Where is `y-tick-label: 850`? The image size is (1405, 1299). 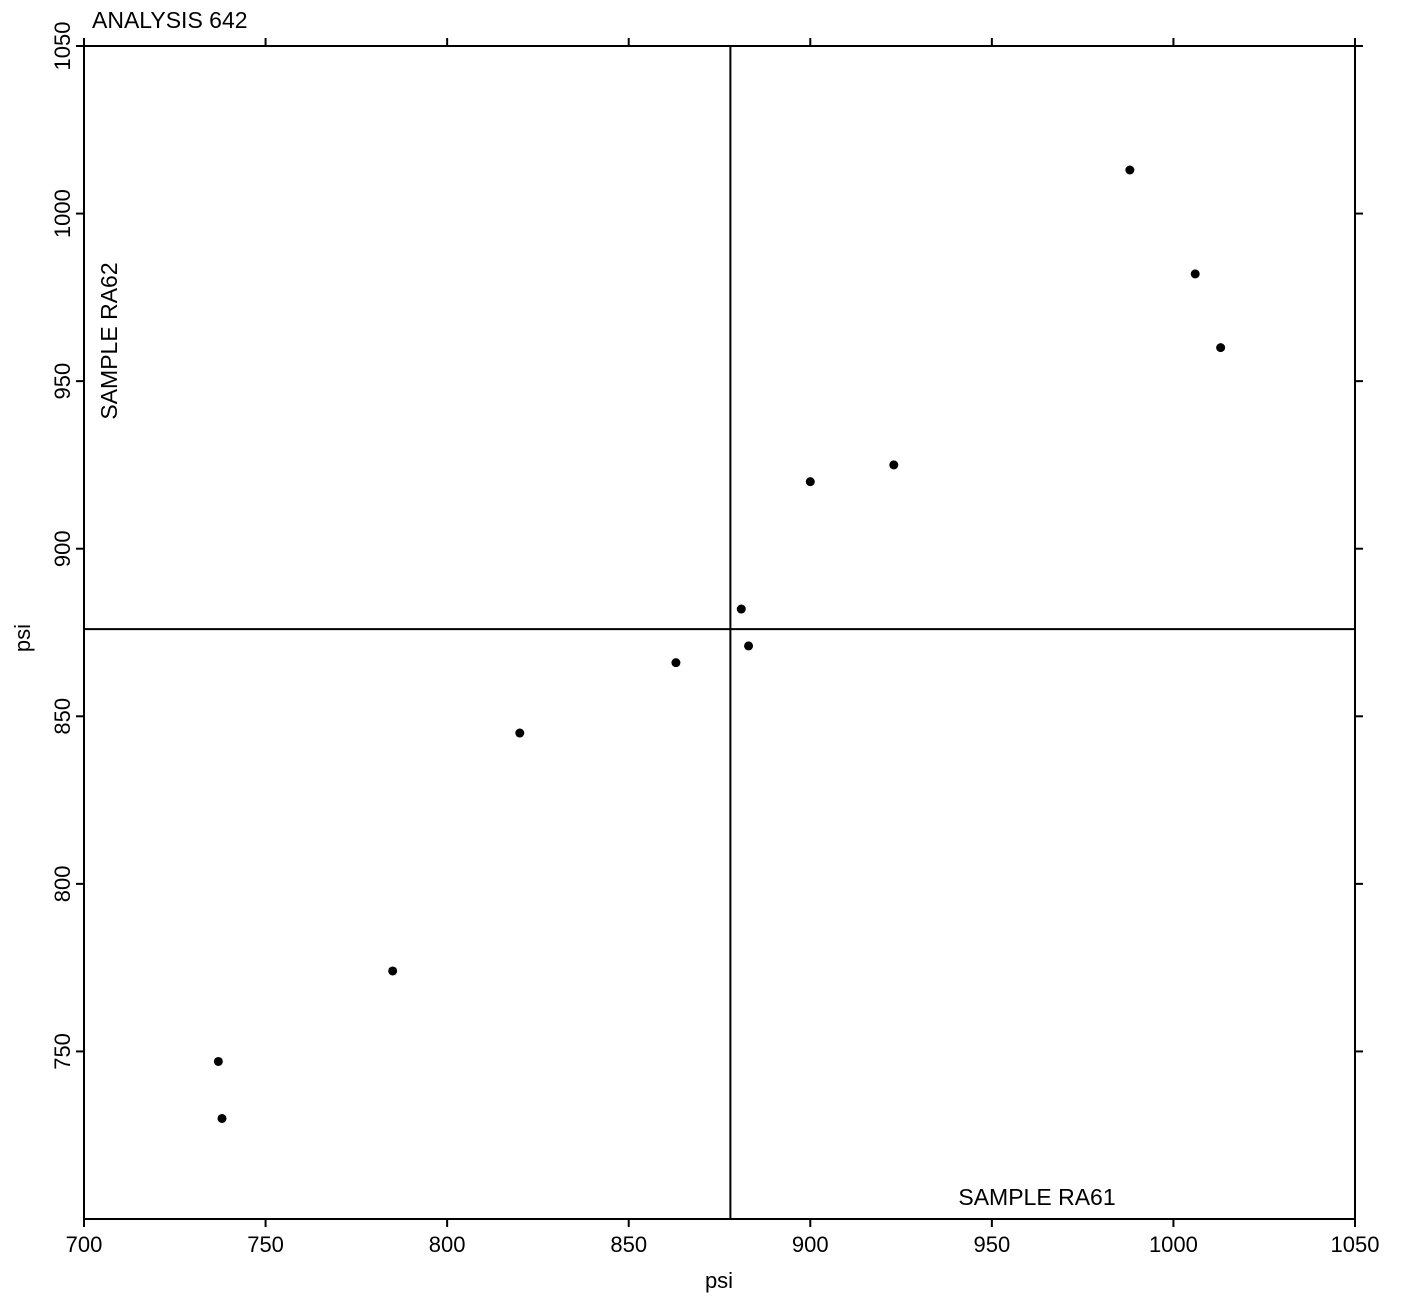 y-tick-label: 850 is located at coordinates (62, 716).